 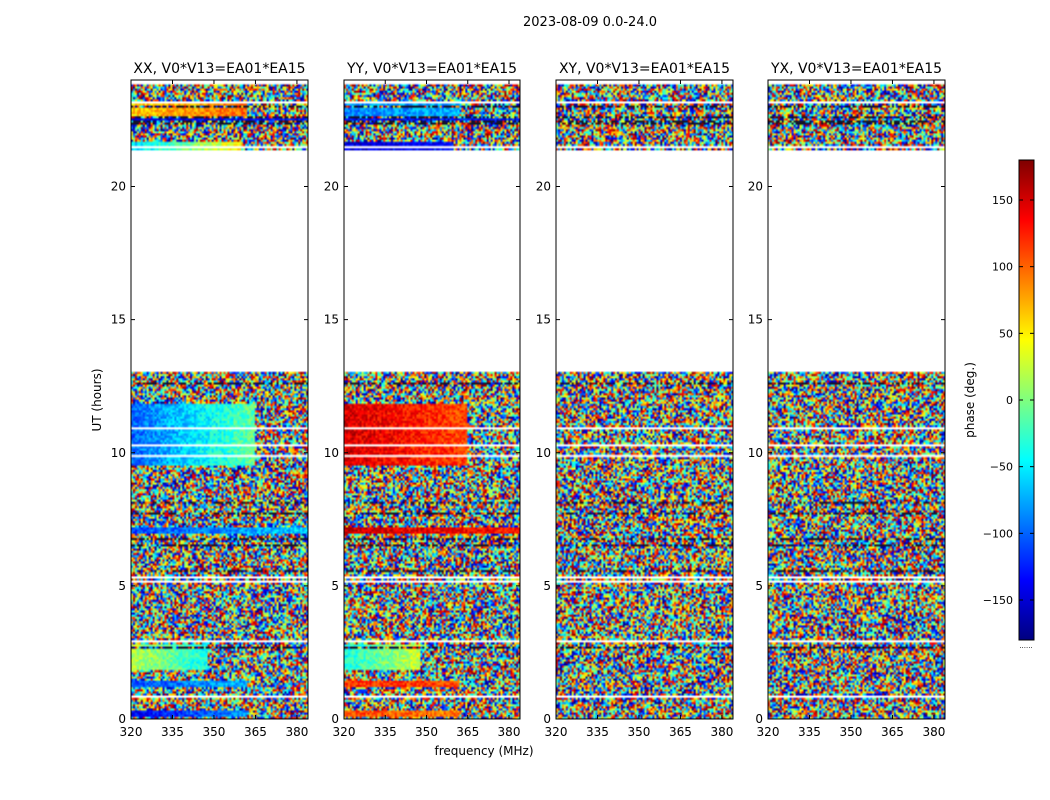 I want to click on colorbar-tick-label: −50, so click(x=1001, y=467).